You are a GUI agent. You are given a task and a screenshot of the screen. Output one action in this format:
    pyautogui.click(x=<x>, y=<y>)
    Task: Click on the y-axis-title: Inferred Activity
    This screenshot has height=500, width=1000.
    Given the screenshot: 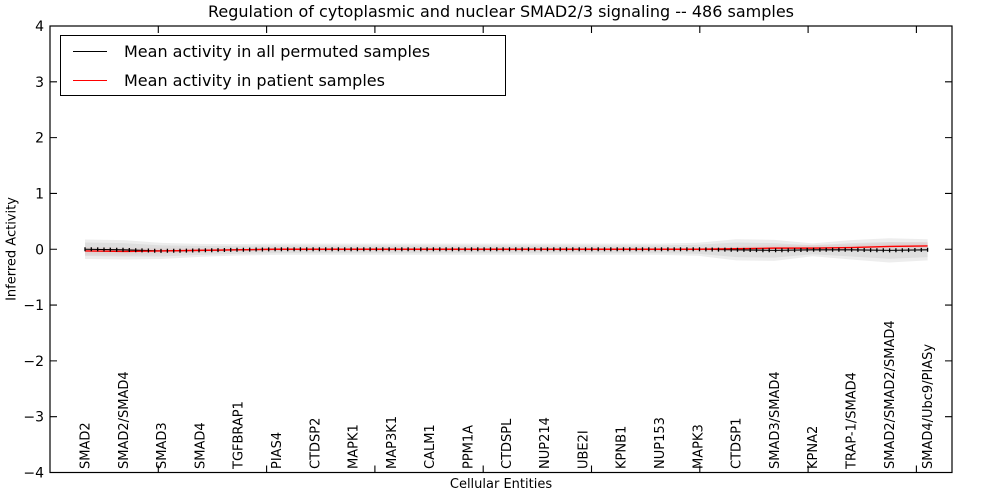 What is the action you would take?
    pyautogui.click(x=12, y=249)
    